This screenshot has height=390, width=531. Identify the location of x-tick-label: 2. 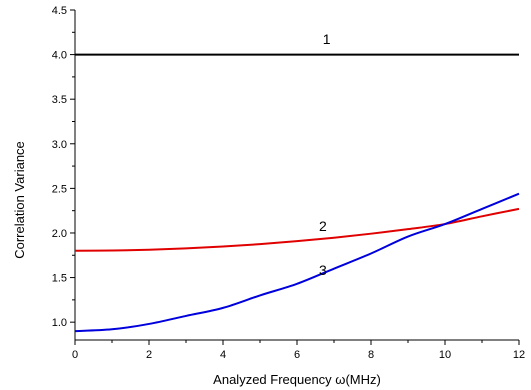
(149, 355).